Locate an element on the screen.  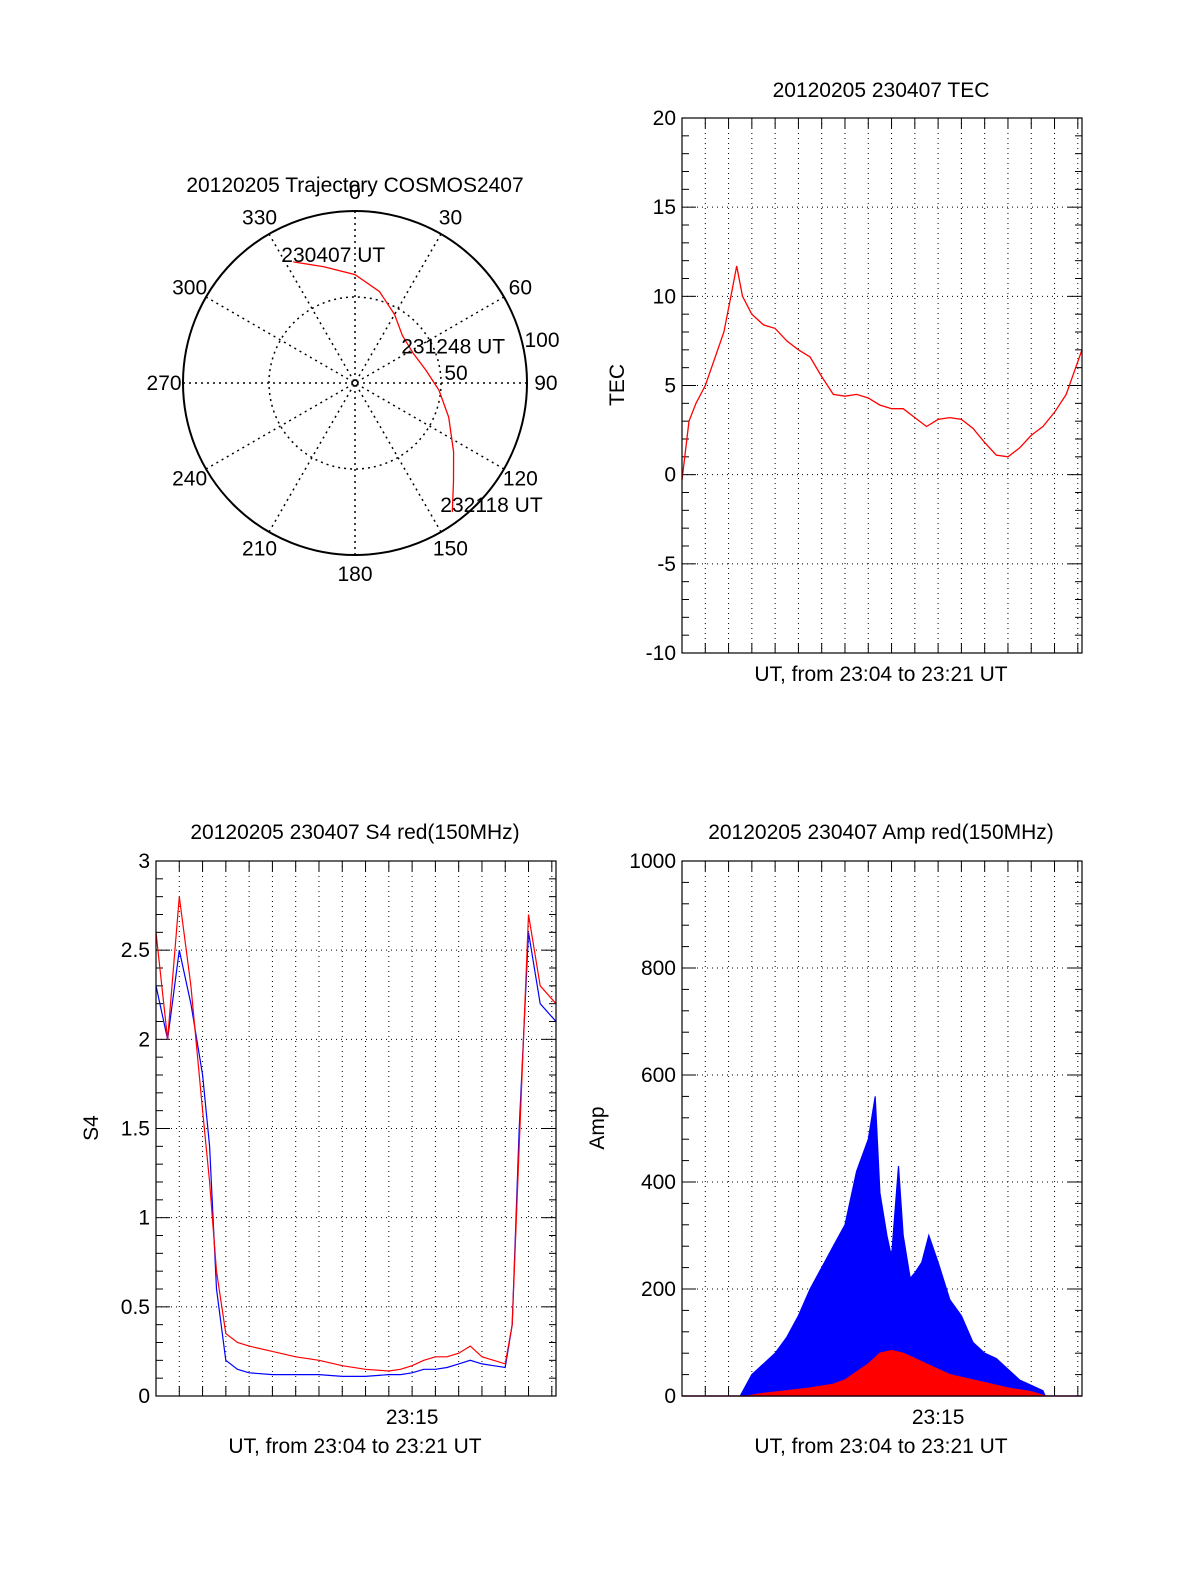
y-tick-label: 20 is located at coordinates (664, 118).